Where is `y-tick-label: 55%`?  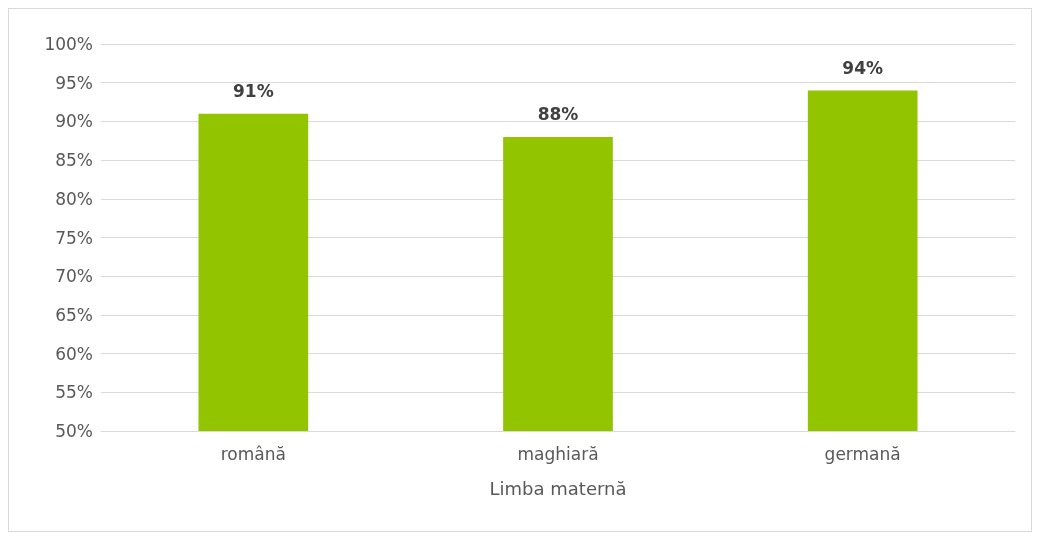
y-tick-label: 55% is located at coordinates (74, 392).